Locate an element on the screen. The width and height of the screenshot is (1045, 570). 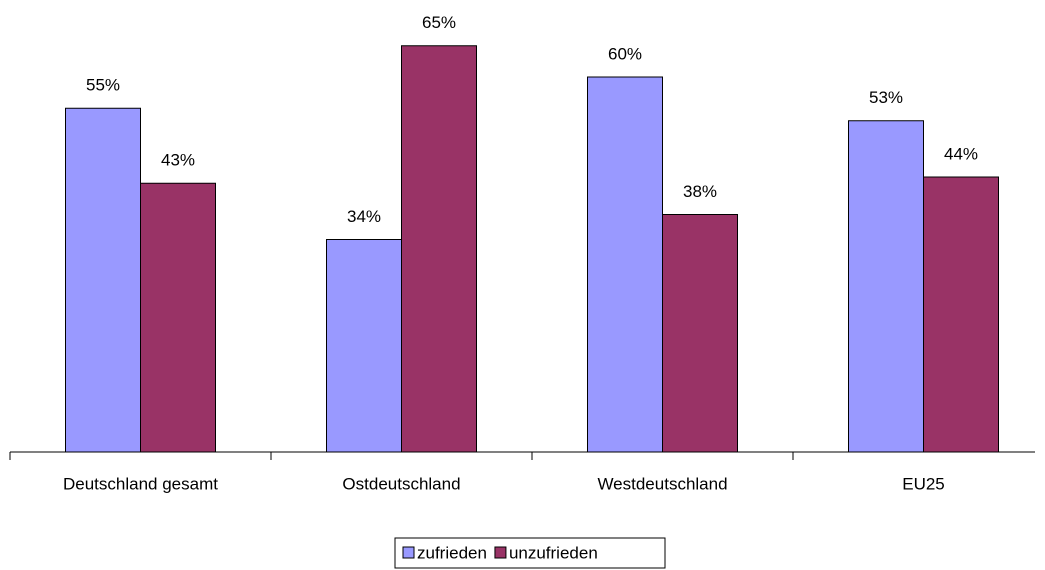
data-label: 60% is located at coordinates (625, 53).